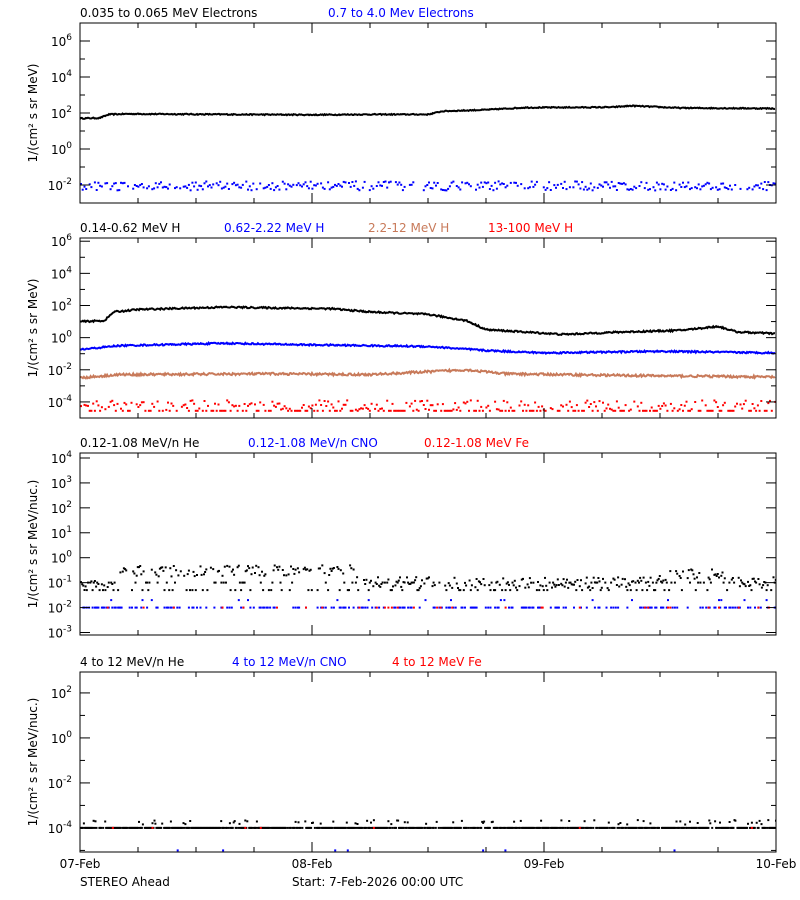 This screenshot has width=800, height=900. Describe the element at coordinates (60, 783) in the screenshot. I see `y-tick-label: 10⁻²` at that location.